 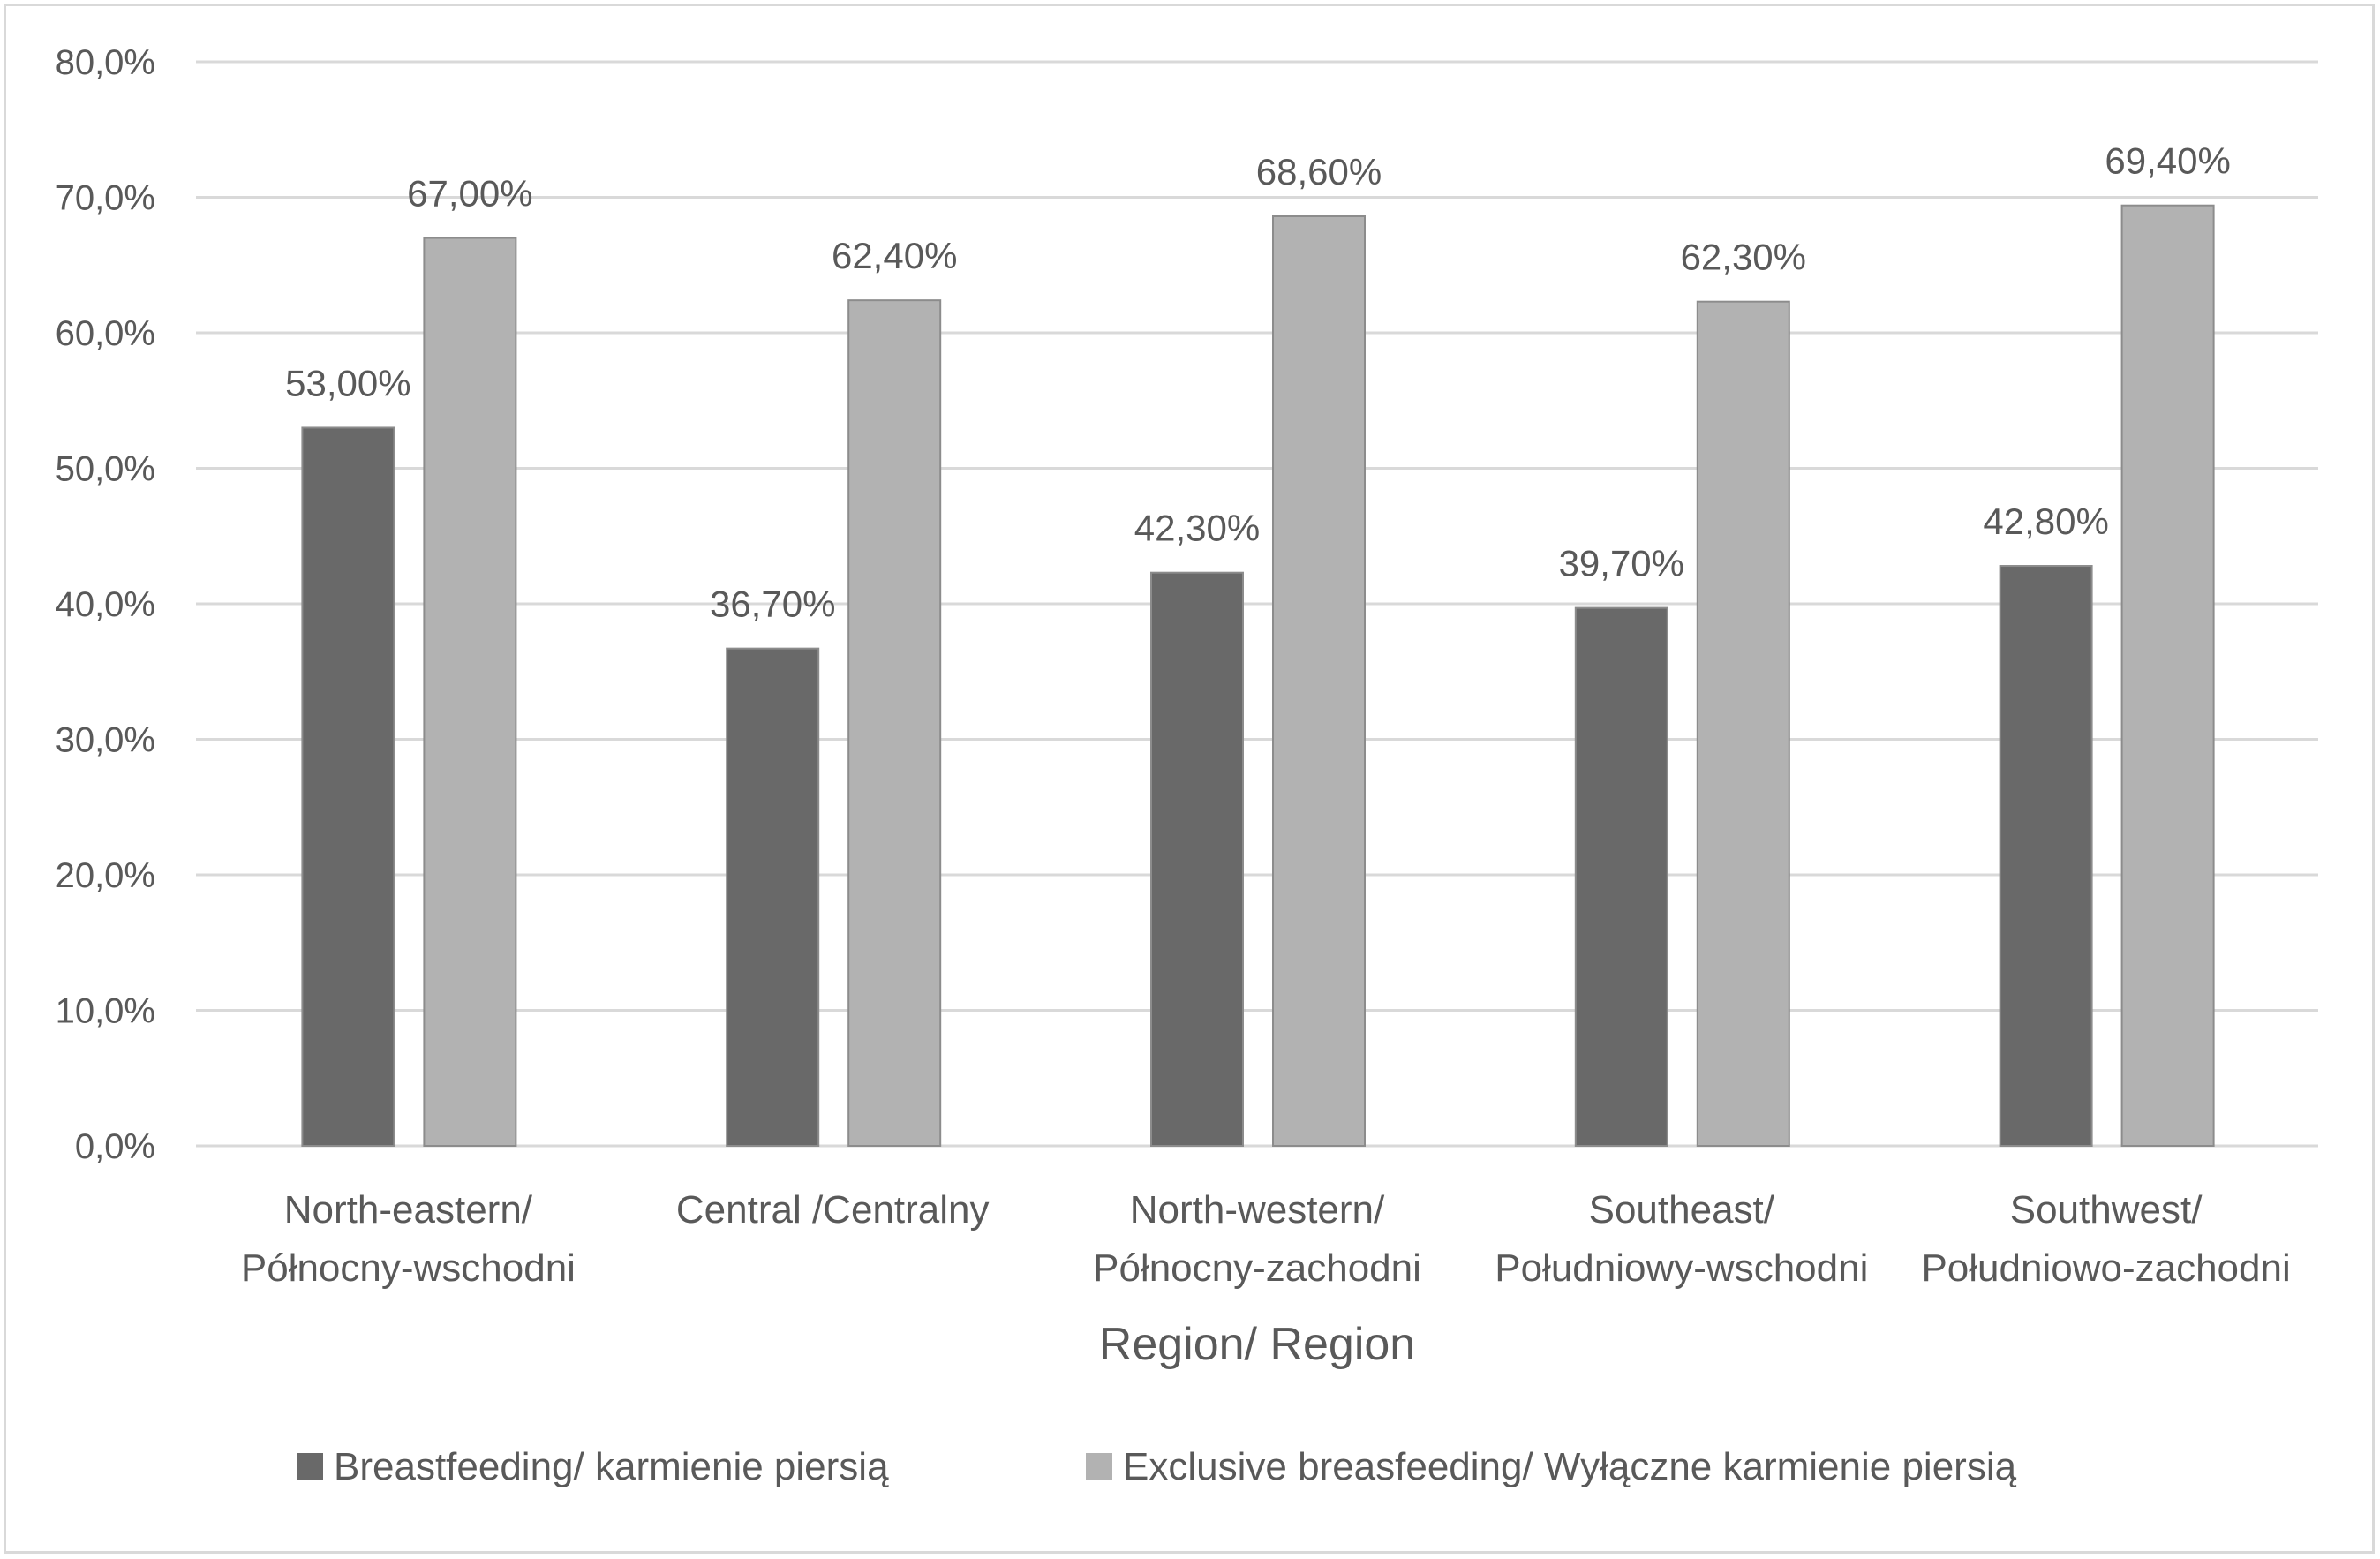 What do you see at coordinates (1621, 876) in the screenshot?
I see `bar-series1-cat4` at bounding box center [1621, 876].